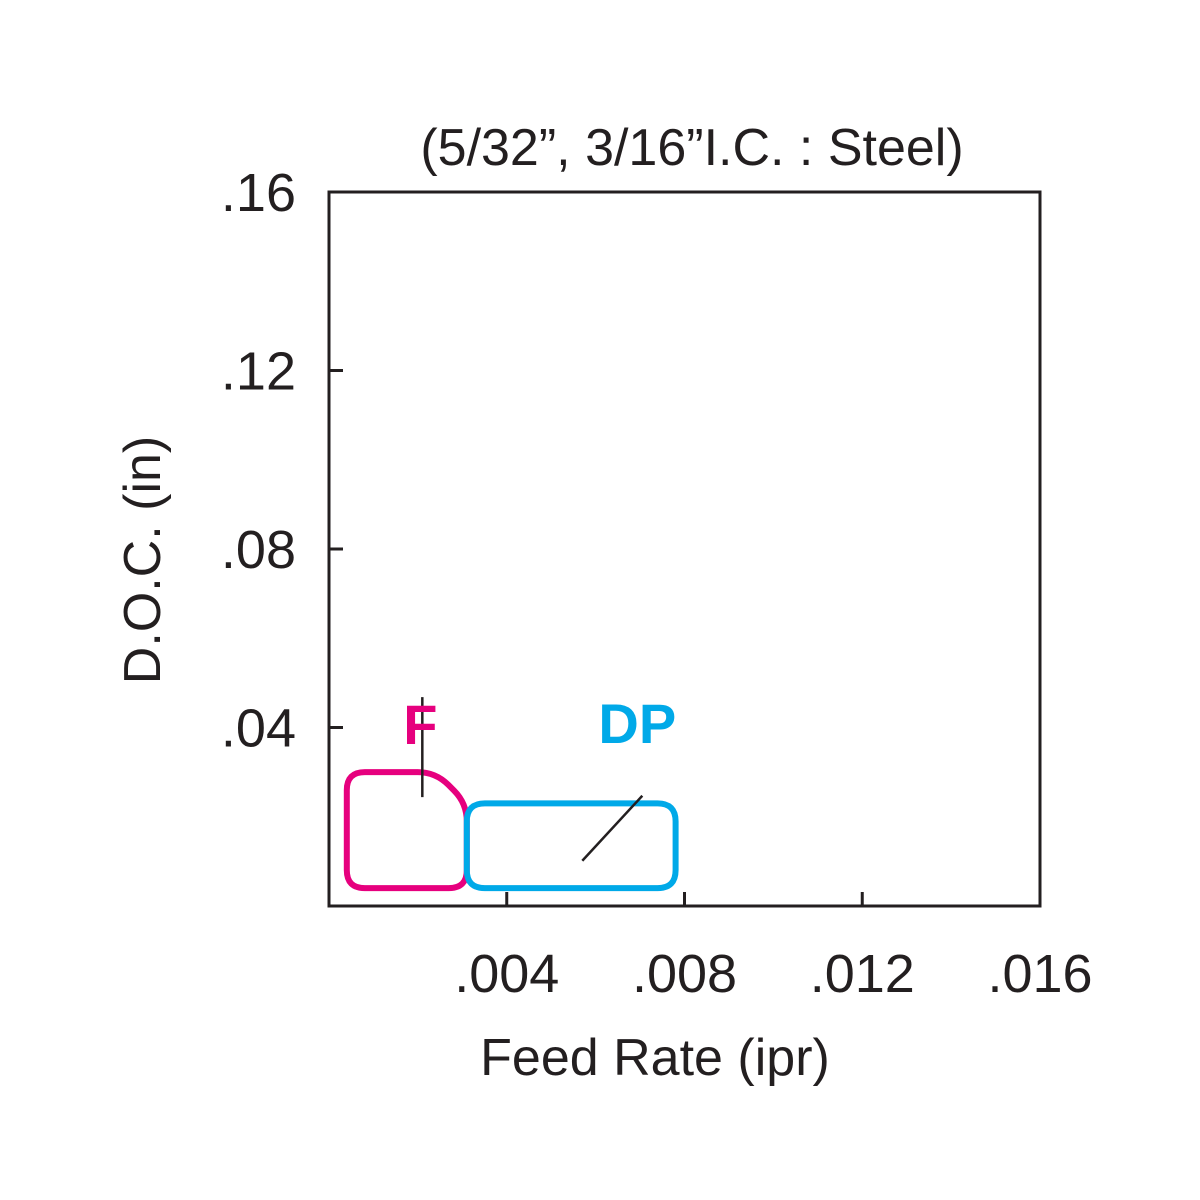 Image resolution: width=1200 pixels, height=1200 pixels. Describe the element at coordinates (1039, 974) in the screenshot. I see `x-tick-label: .016` at that location.